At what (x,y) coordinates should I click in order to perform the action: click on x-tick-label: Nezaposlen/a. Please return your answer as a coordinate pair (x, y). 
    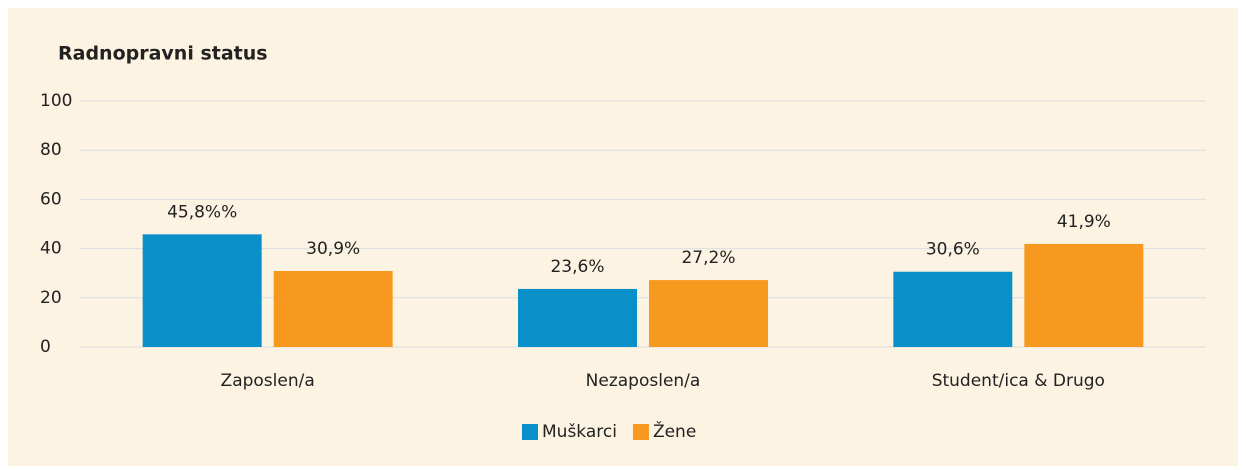
    Looking at the image, I should click on (643, 381).